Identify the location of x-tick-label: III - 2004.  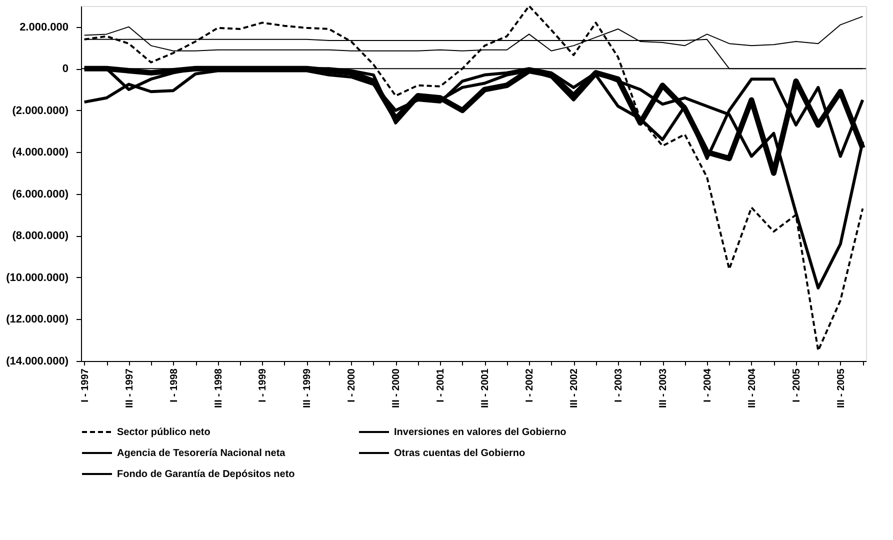
(752, 388).